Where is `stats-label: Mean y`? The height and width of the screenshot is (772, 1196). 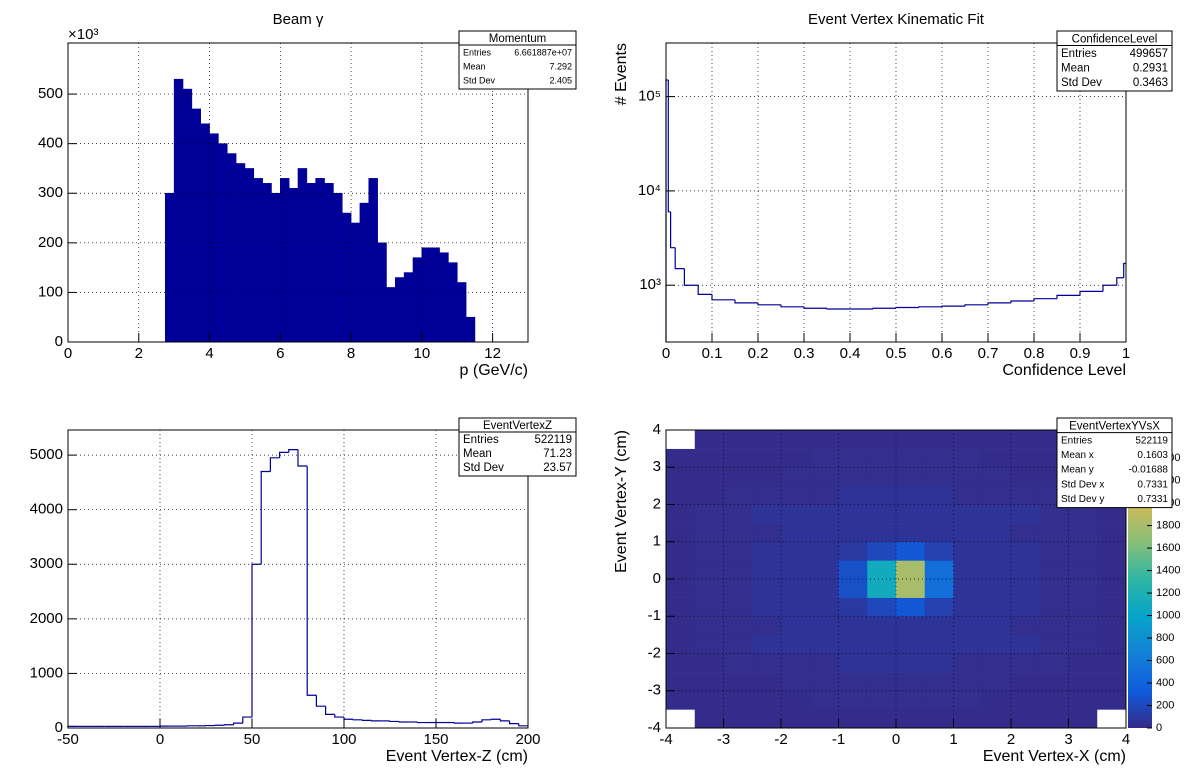
stats-label: Mean y is located at coordinates (1077, 470).